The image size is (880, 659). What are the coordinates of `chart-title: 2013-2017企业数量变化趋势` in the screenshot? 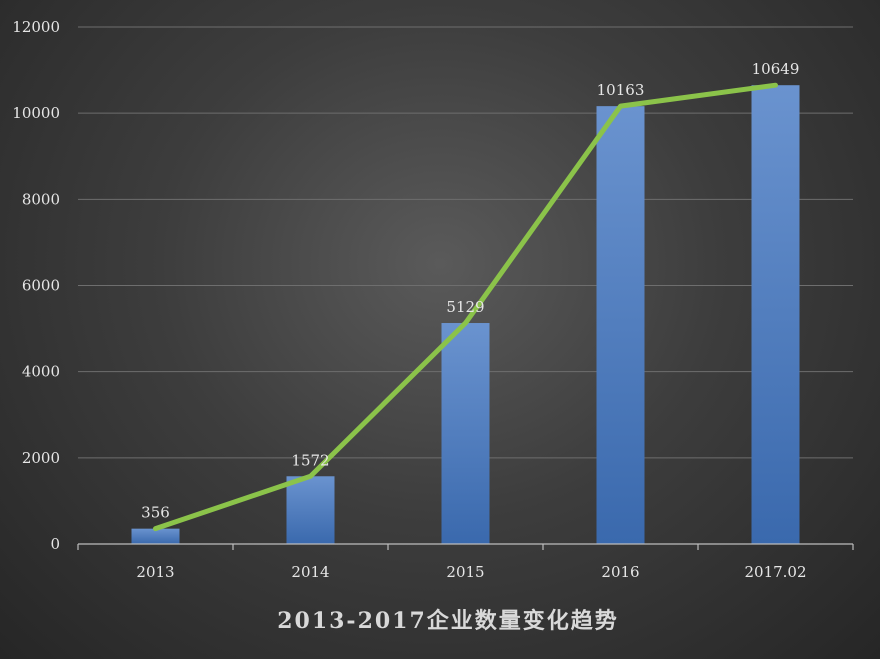 It's located at (448, 621).